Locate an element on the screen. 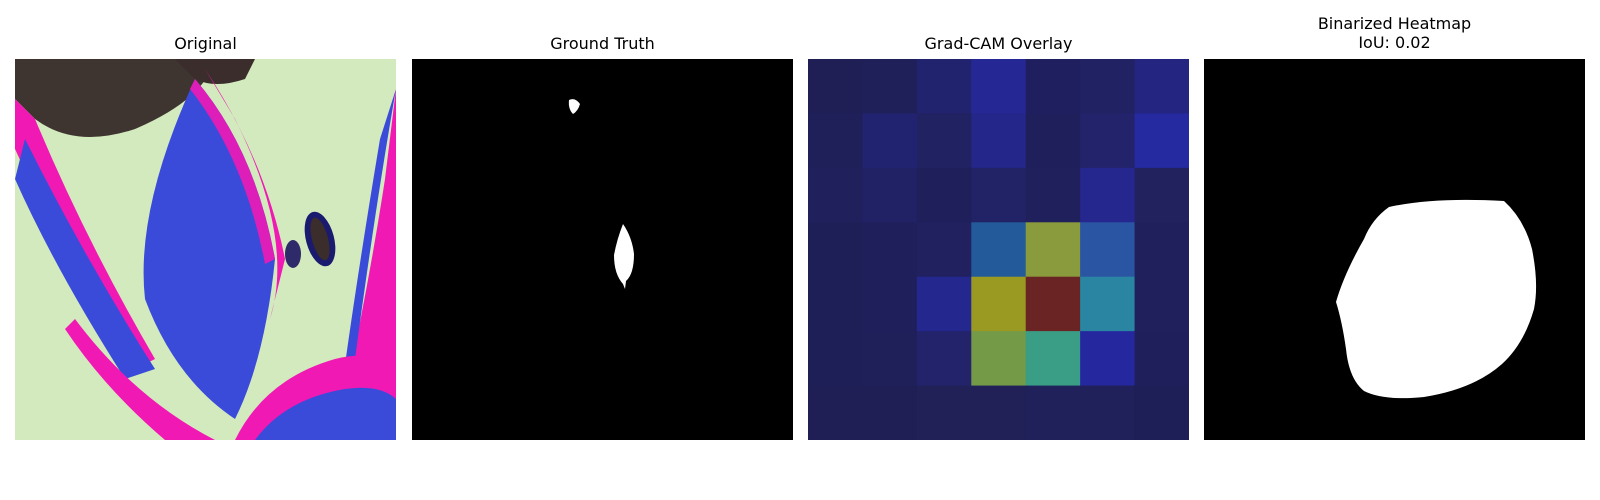 This screenshot has width=1600, height=500. original-title: Original is located at coordinates (205, 43).